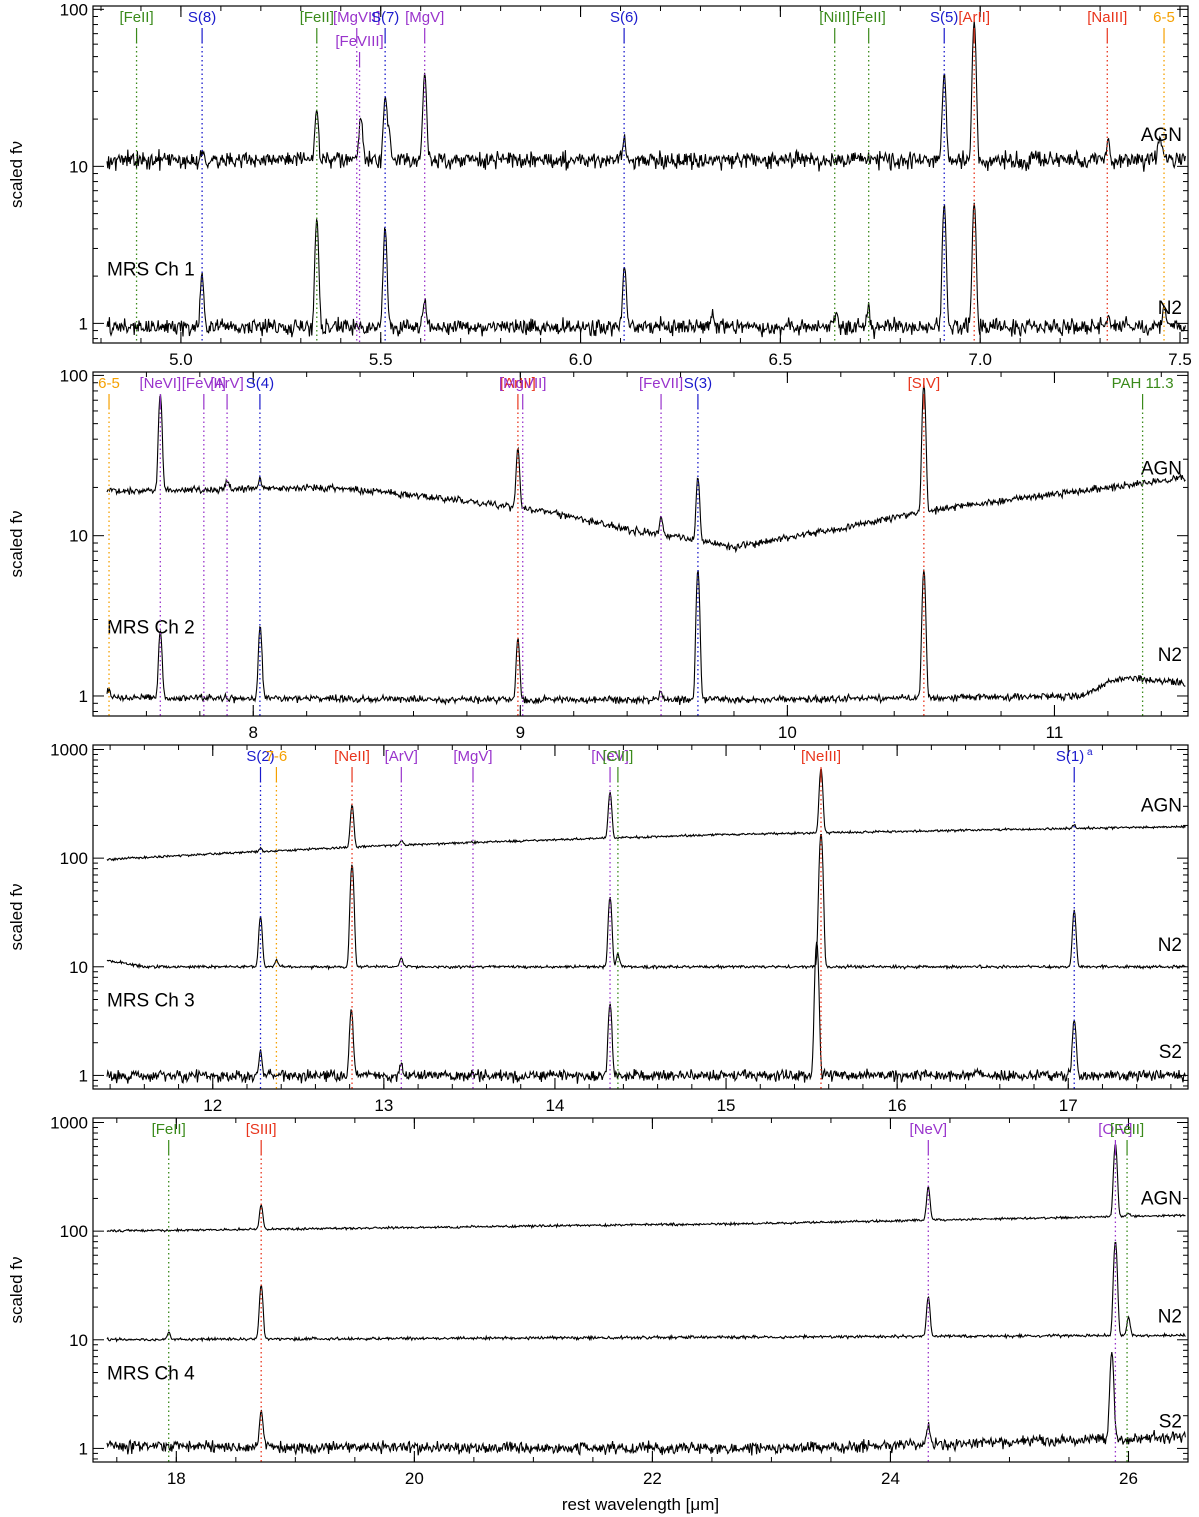  What do you see at coordinates (520, 732) in the screenshot?
I see `x-tick-label: 9` at bounding box center [520, 732].